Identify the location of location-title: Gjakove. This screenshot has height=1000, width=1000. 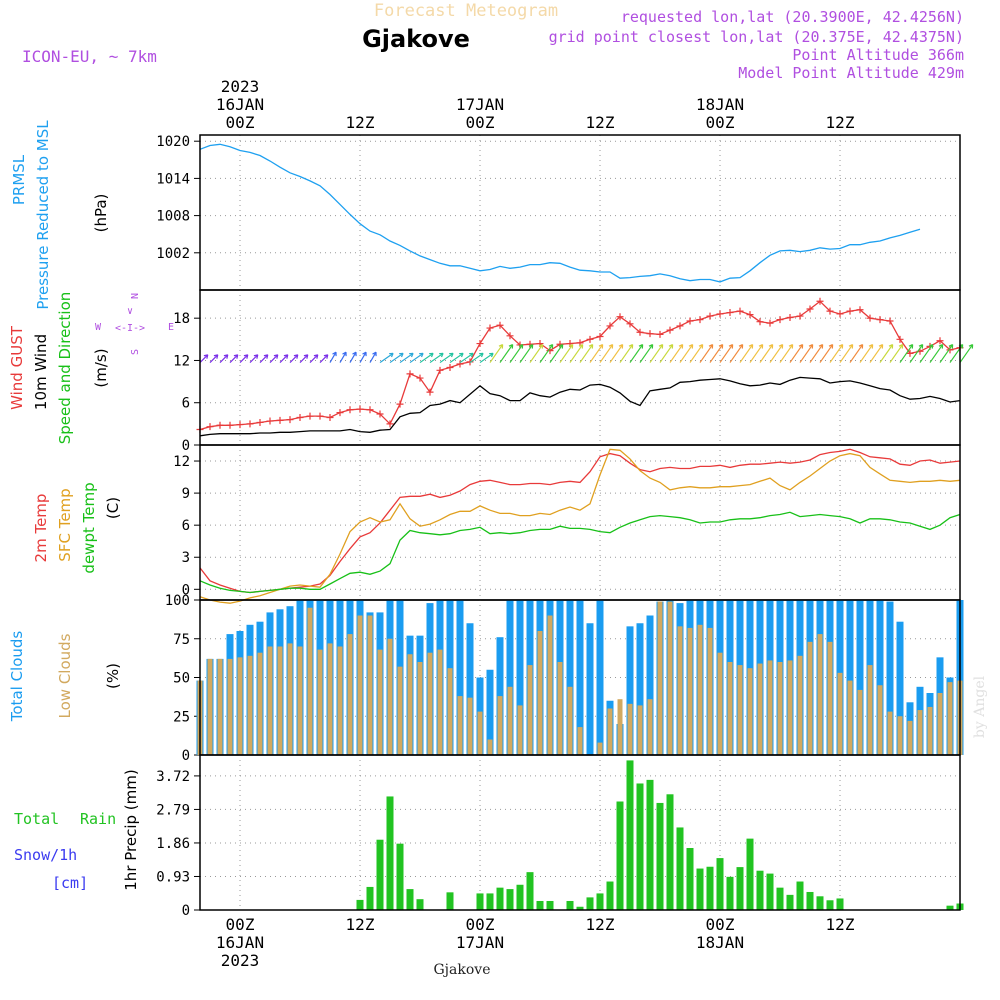
(416, 39).